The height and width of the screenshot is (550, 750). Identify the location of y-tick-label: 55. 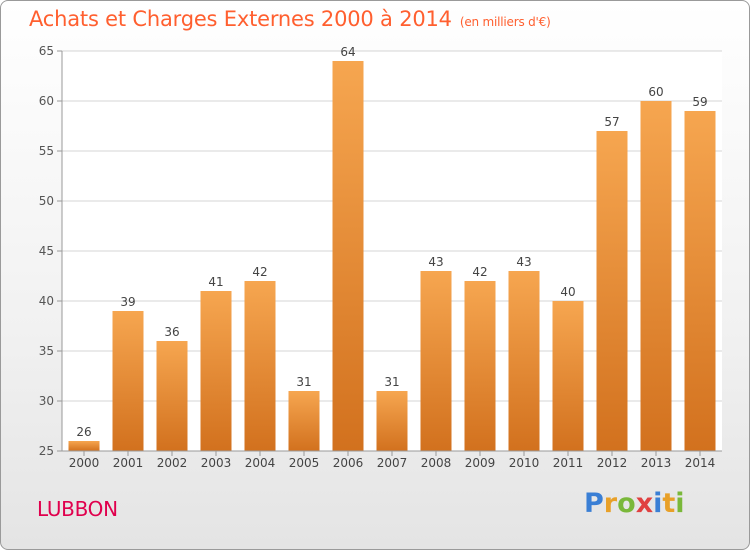
(46, 151).